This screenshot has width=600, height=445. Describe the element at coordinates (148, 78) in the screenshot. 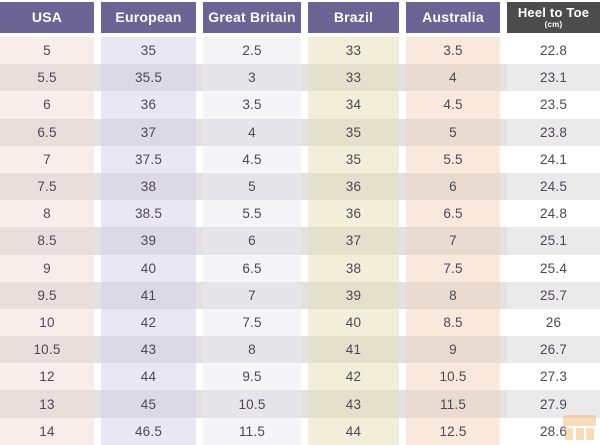

I see `table-cell: 35.5` at that location.